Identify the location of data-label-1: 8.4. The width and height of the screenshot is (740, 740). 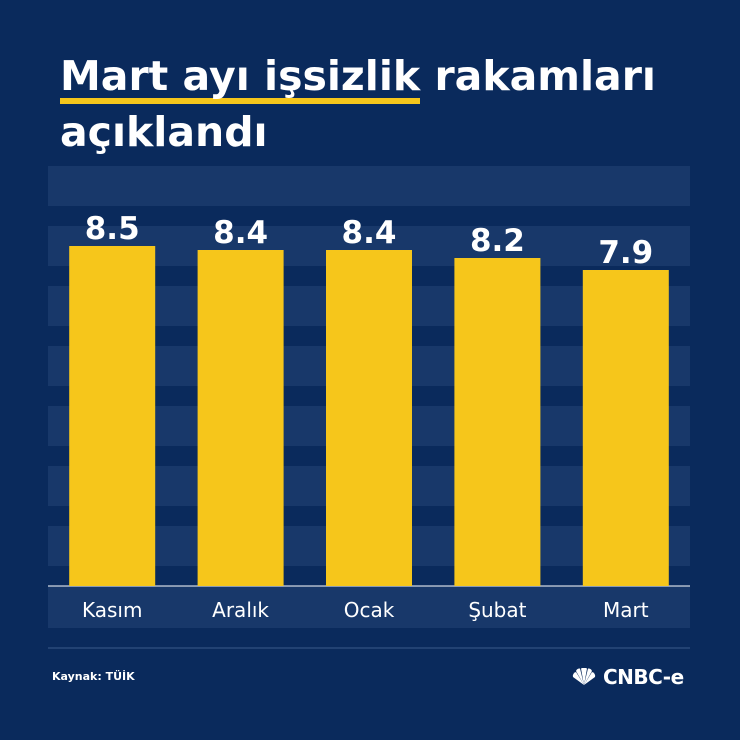
(240, 233).